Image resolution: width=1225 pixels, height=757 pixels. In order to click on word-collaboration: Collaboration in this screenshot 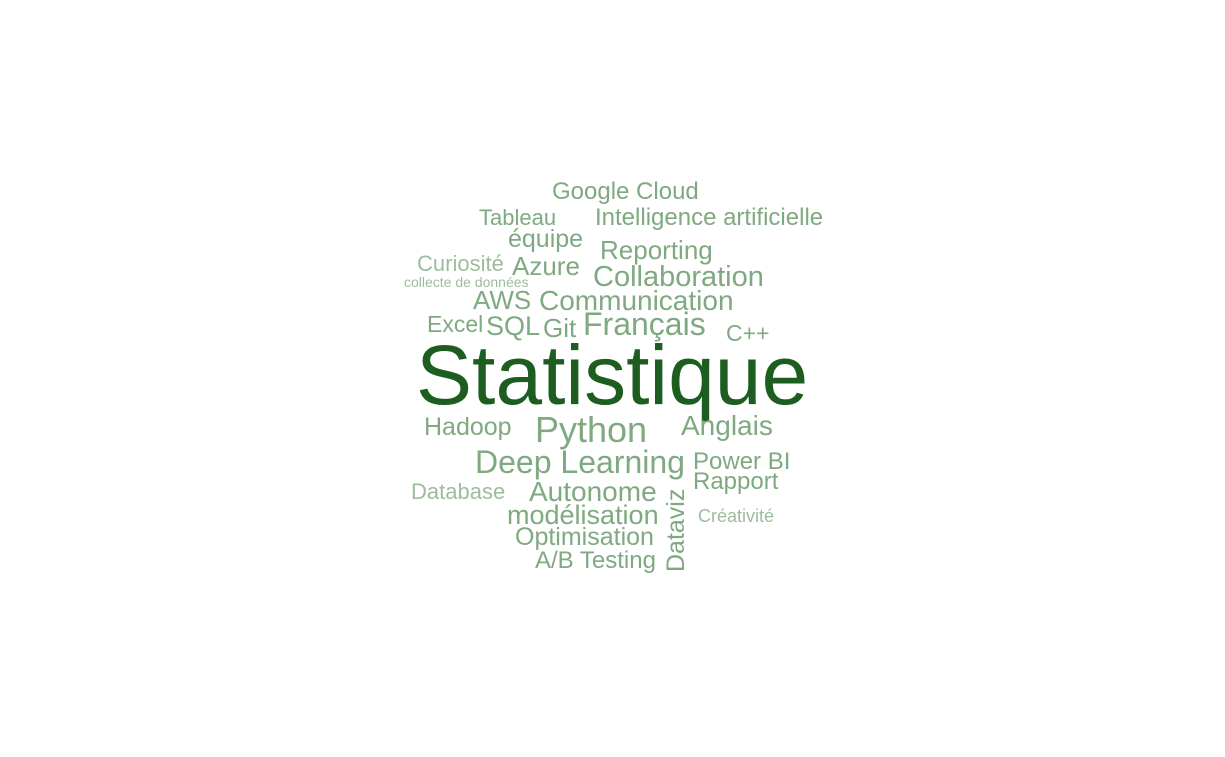, I will do `click(678, 277)`.